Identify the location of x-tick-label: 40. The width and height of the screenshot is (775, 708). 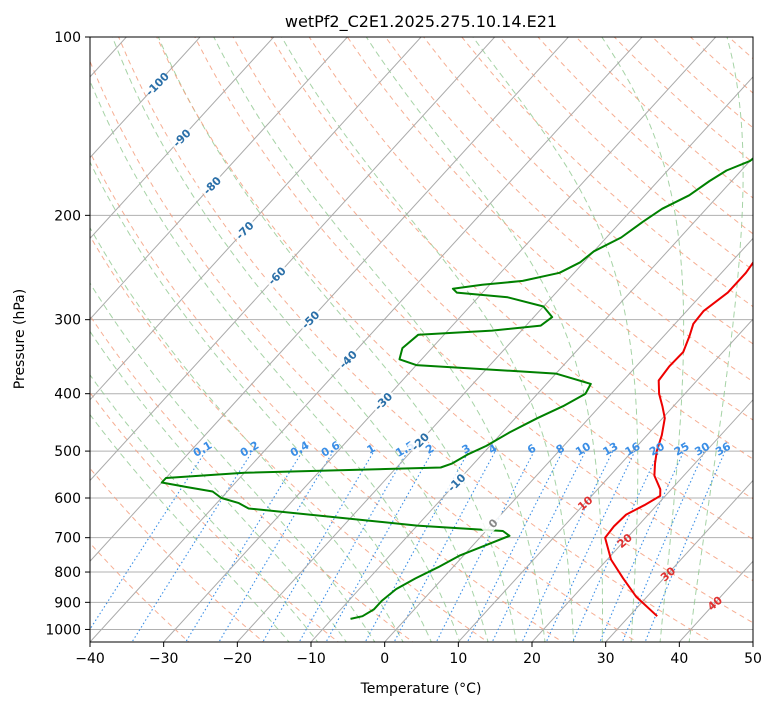
(679, 659).